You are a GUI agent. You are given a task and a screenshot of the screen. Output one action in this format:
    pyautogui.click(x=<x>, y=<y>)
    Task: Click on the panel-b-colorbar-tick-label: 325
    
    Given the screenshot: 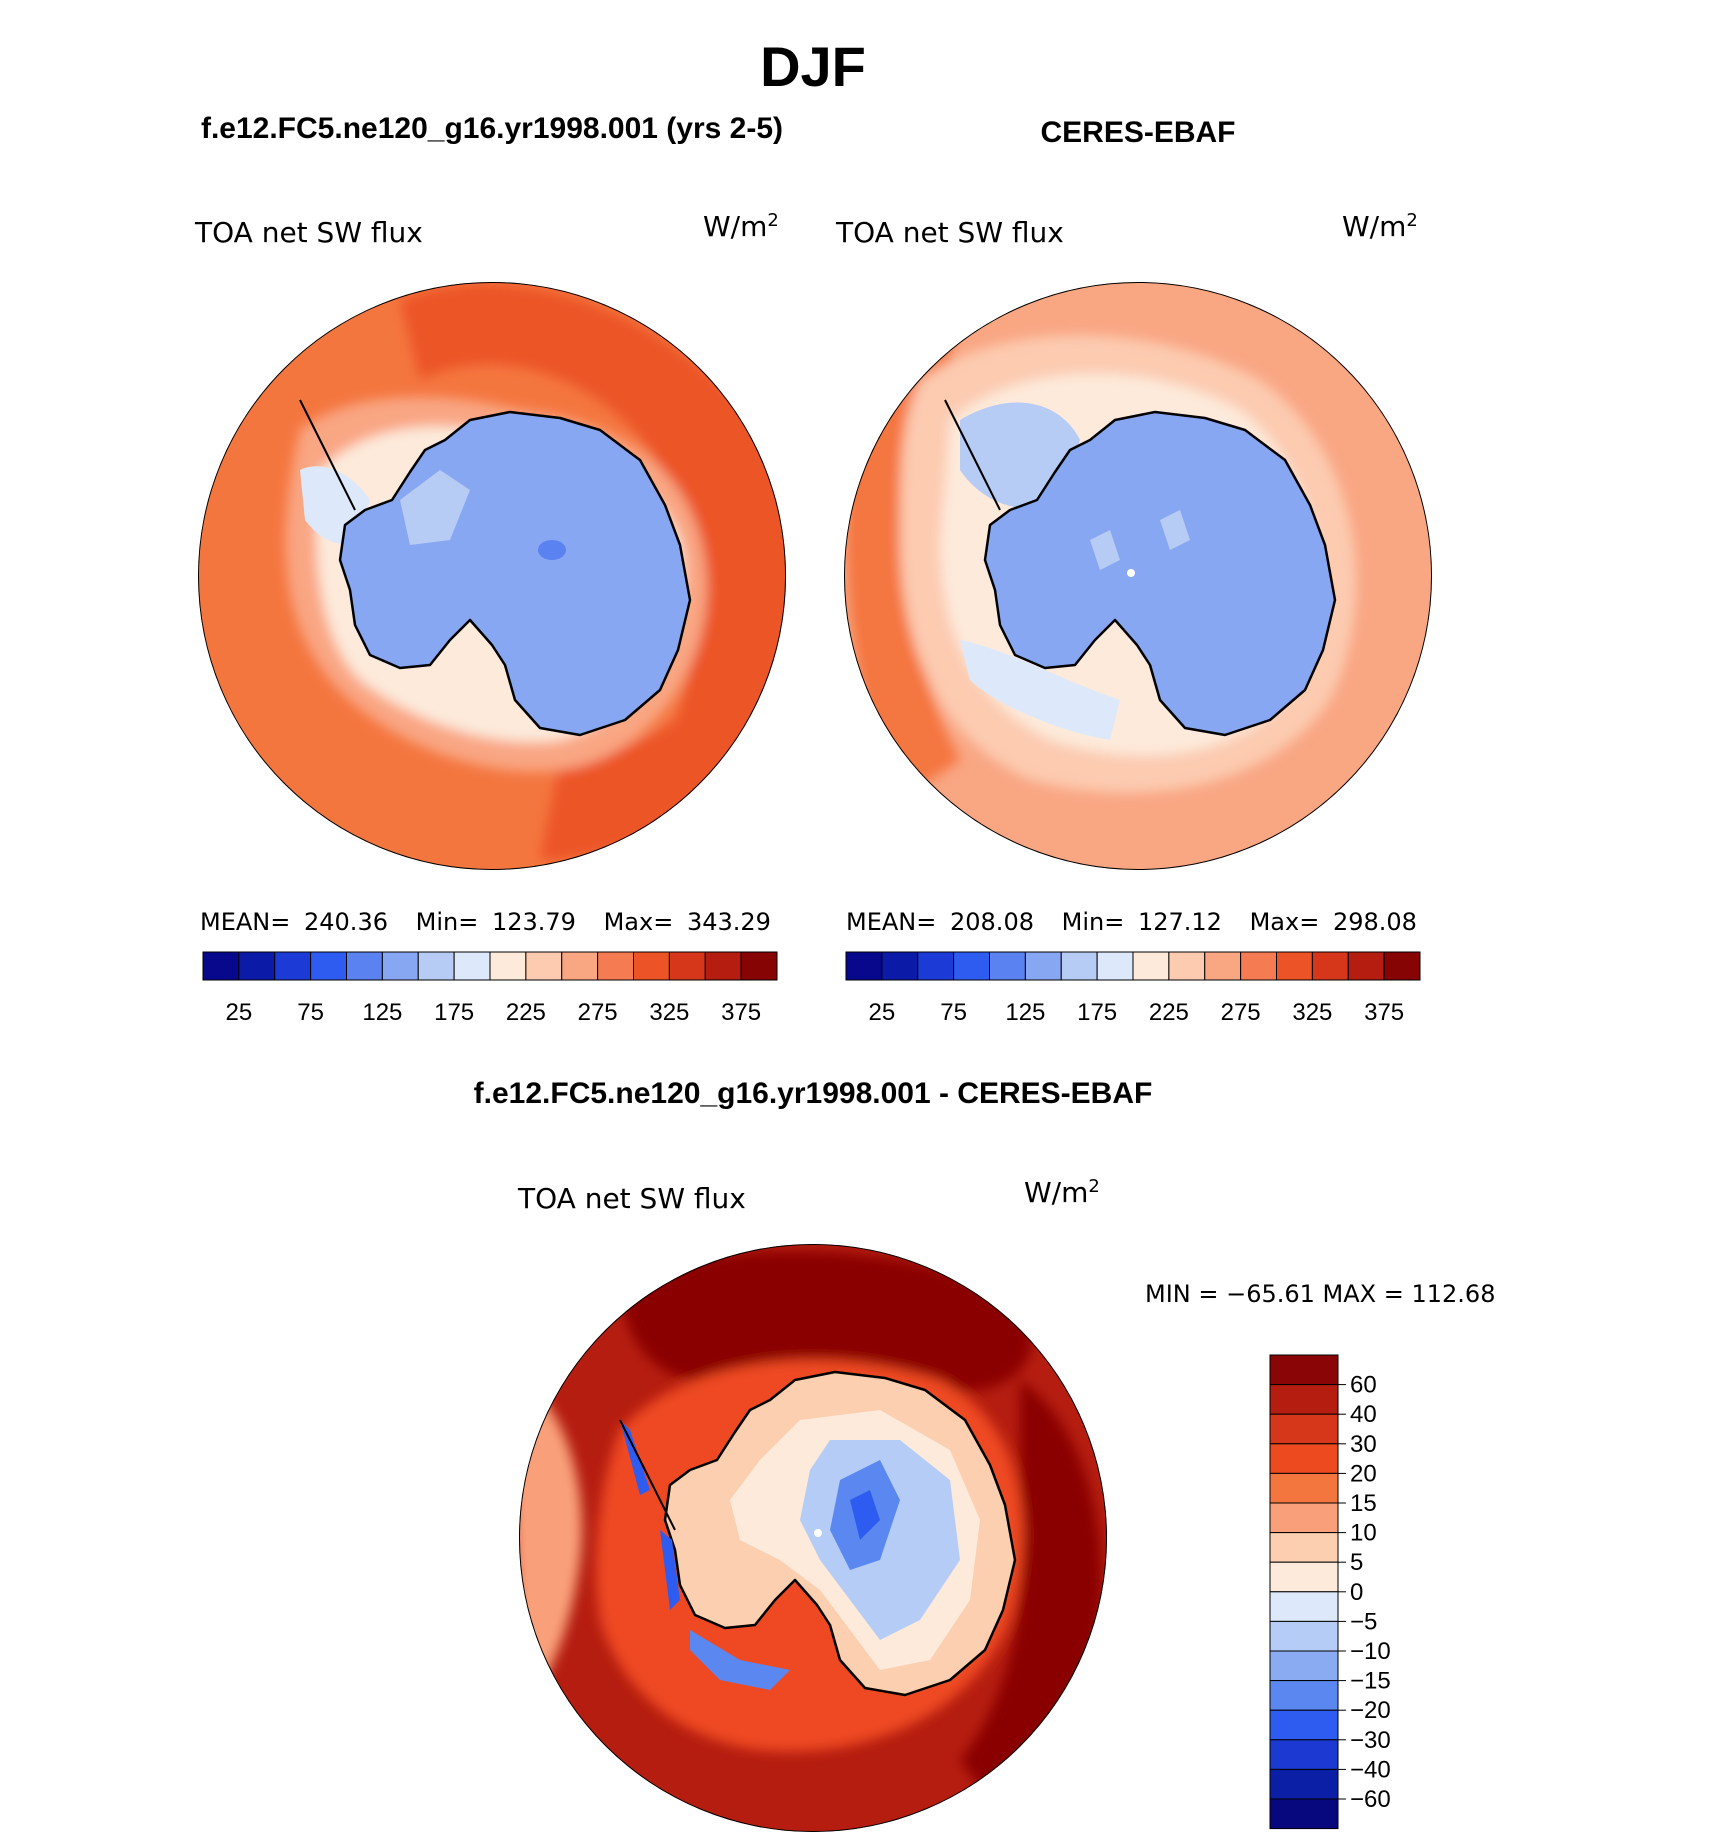 What is the action you would take?
    pyautogui.click(x=1312, y=1012)
    